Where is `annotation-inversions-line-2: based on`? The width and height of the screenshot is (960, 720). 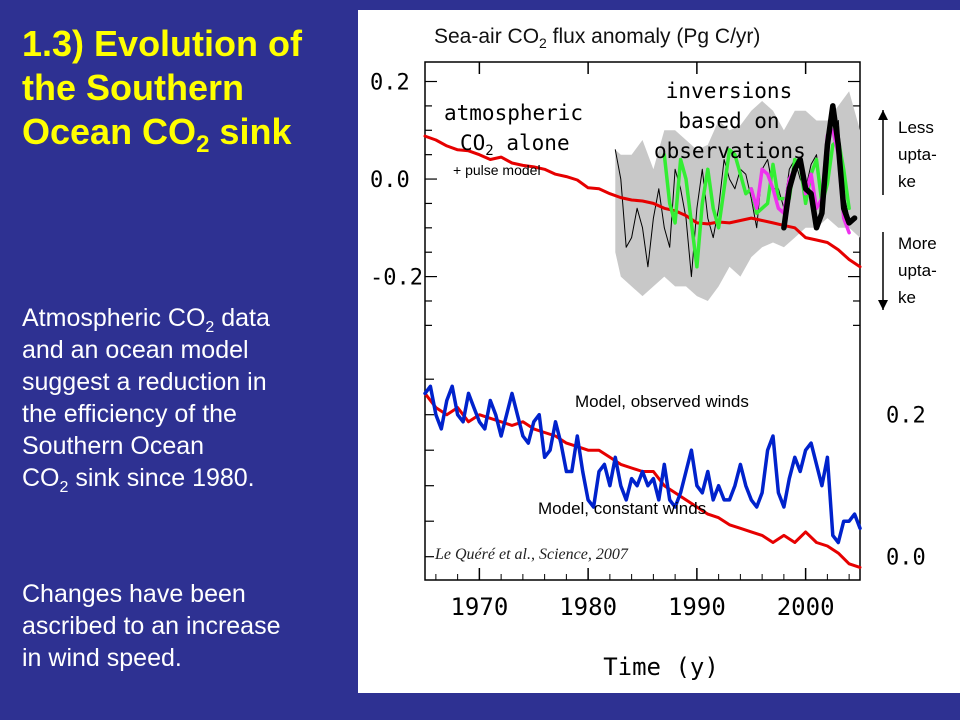 annotation-inversions-line-2: based on is located at coordinates (729, 121).